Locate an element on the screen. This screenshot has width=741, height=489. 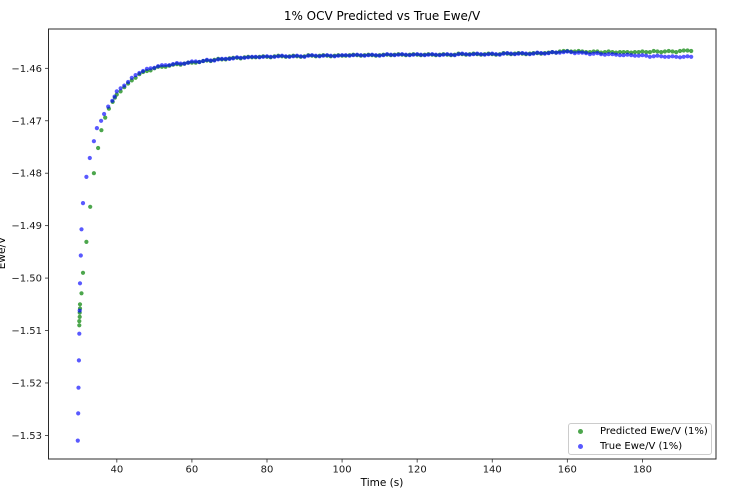
y-axis-label: Ewe/V is located at coordinates (4, 253).